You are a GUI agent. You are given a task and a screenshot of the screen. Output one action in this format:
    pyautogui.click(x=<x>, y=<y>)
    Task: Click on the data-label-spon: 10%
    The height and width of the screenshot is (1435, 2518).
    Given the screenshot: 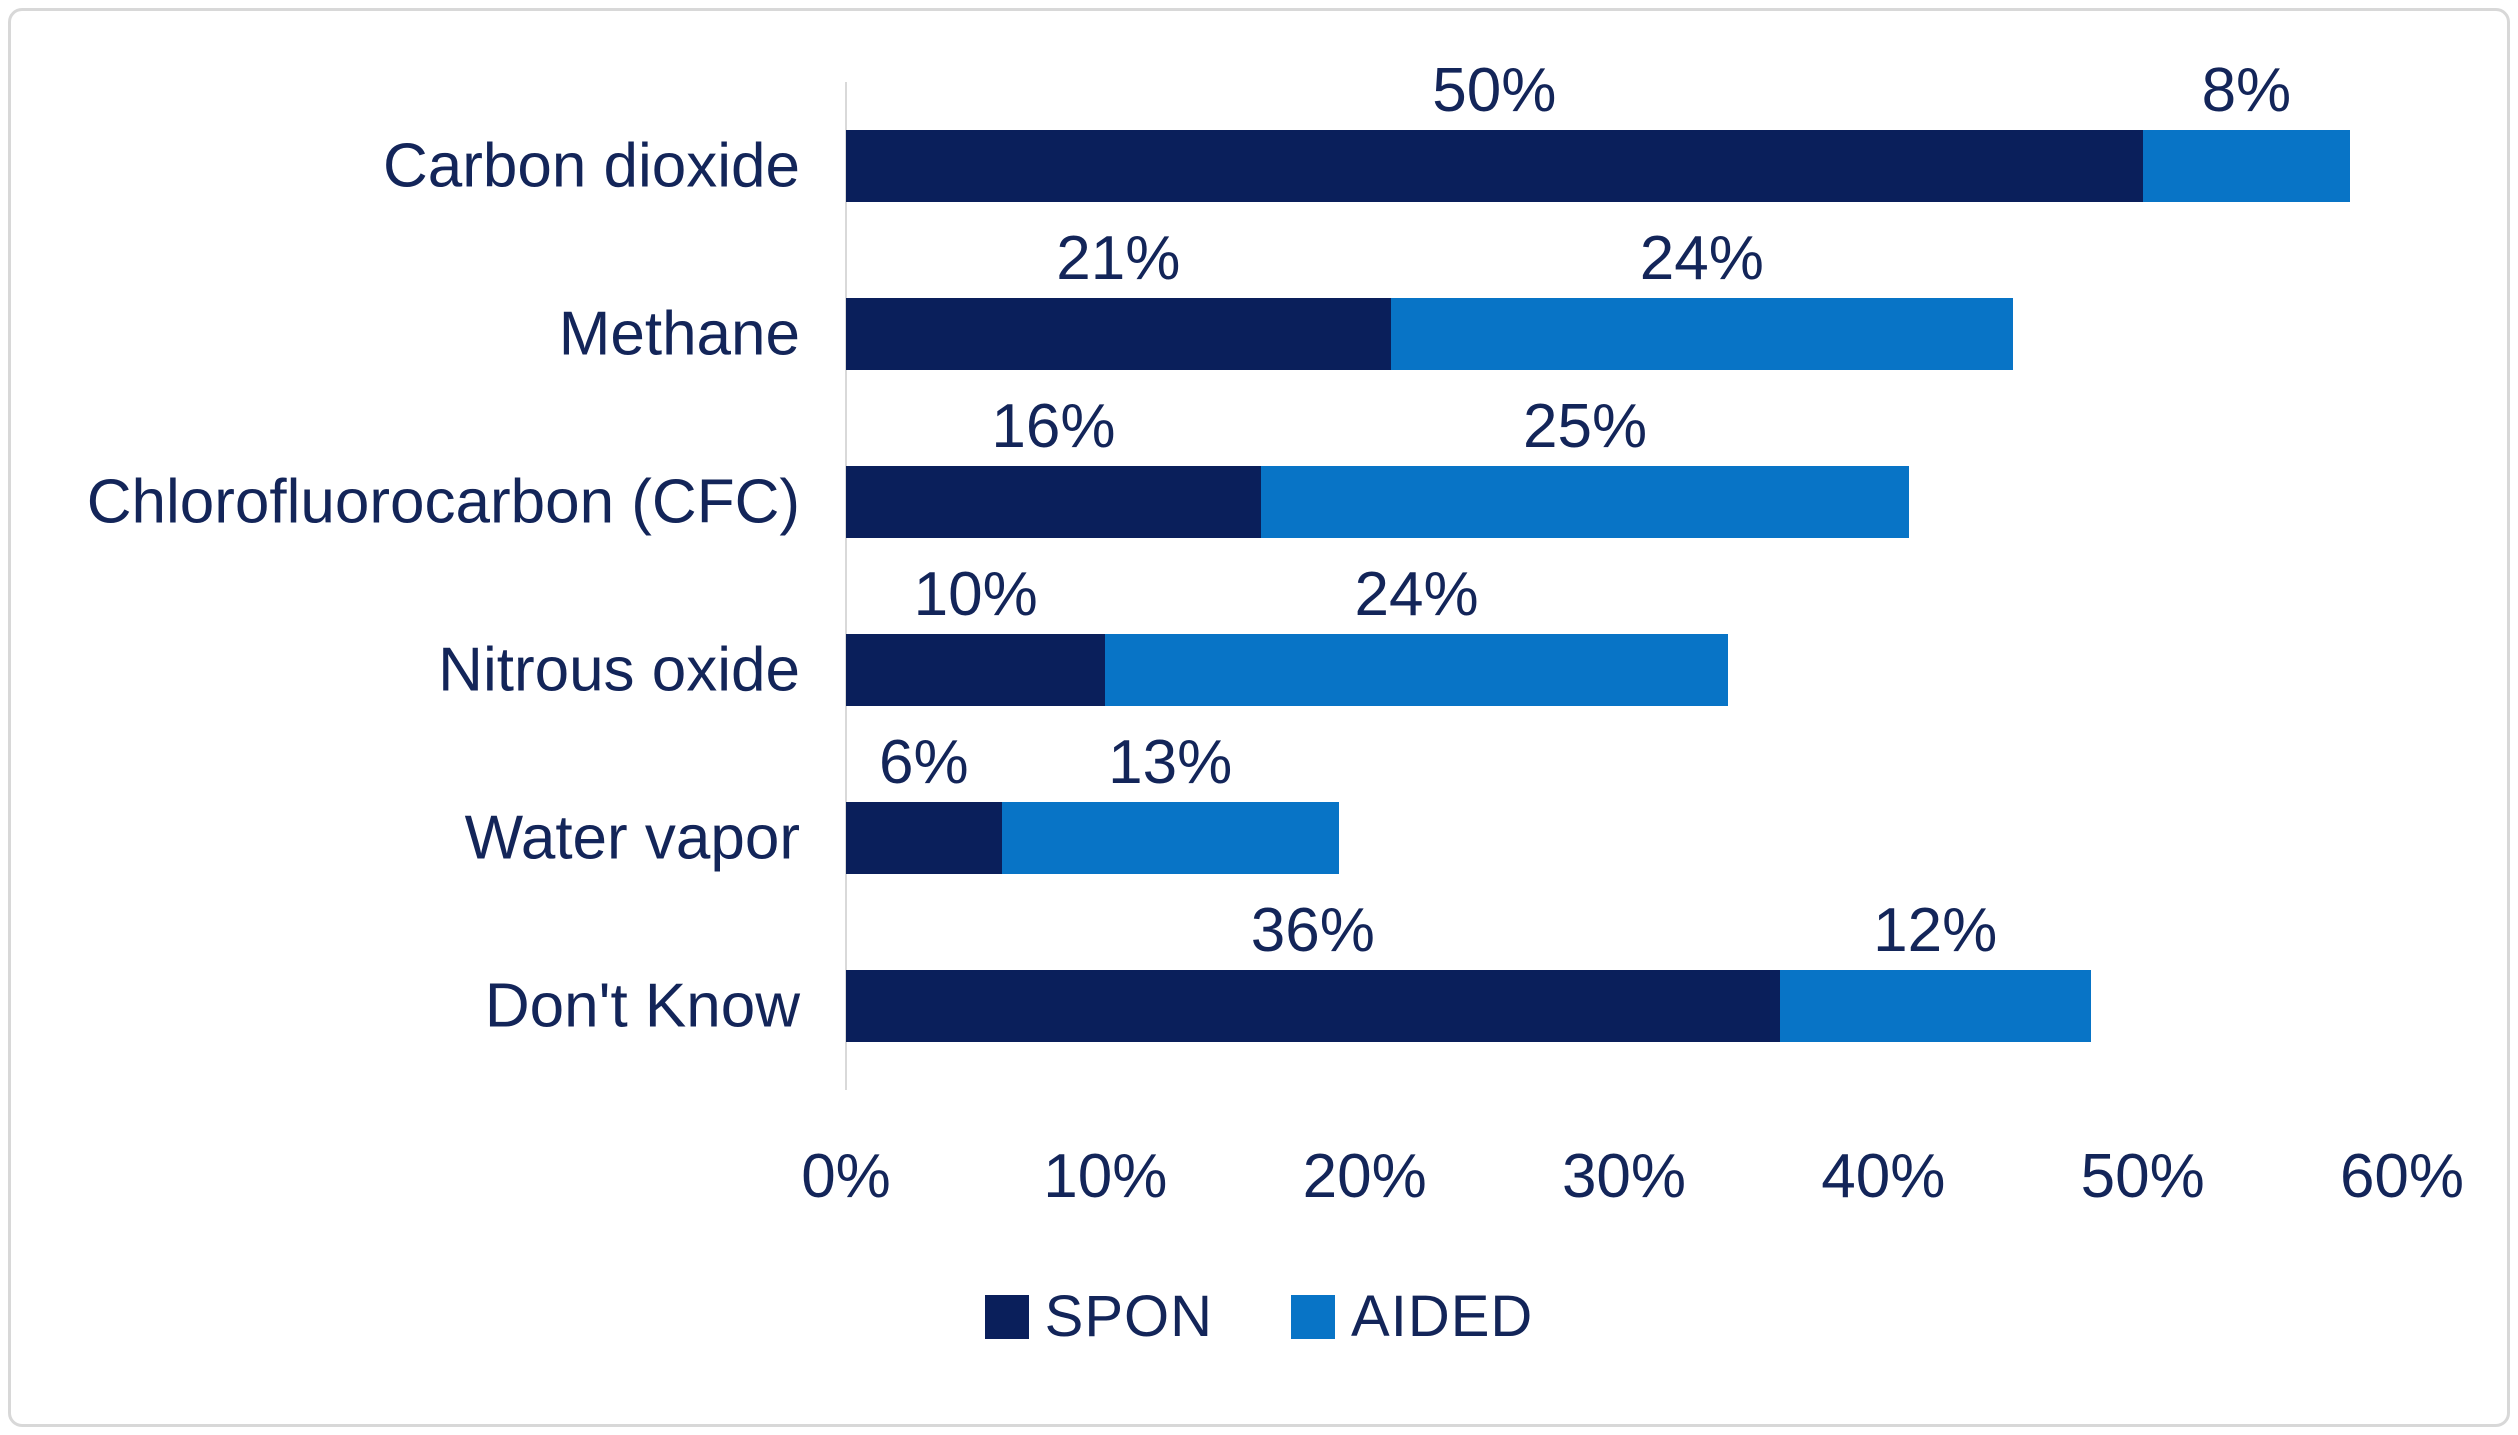 What is the action you would take?
    pyautogui.click(x=975, y=594)
    